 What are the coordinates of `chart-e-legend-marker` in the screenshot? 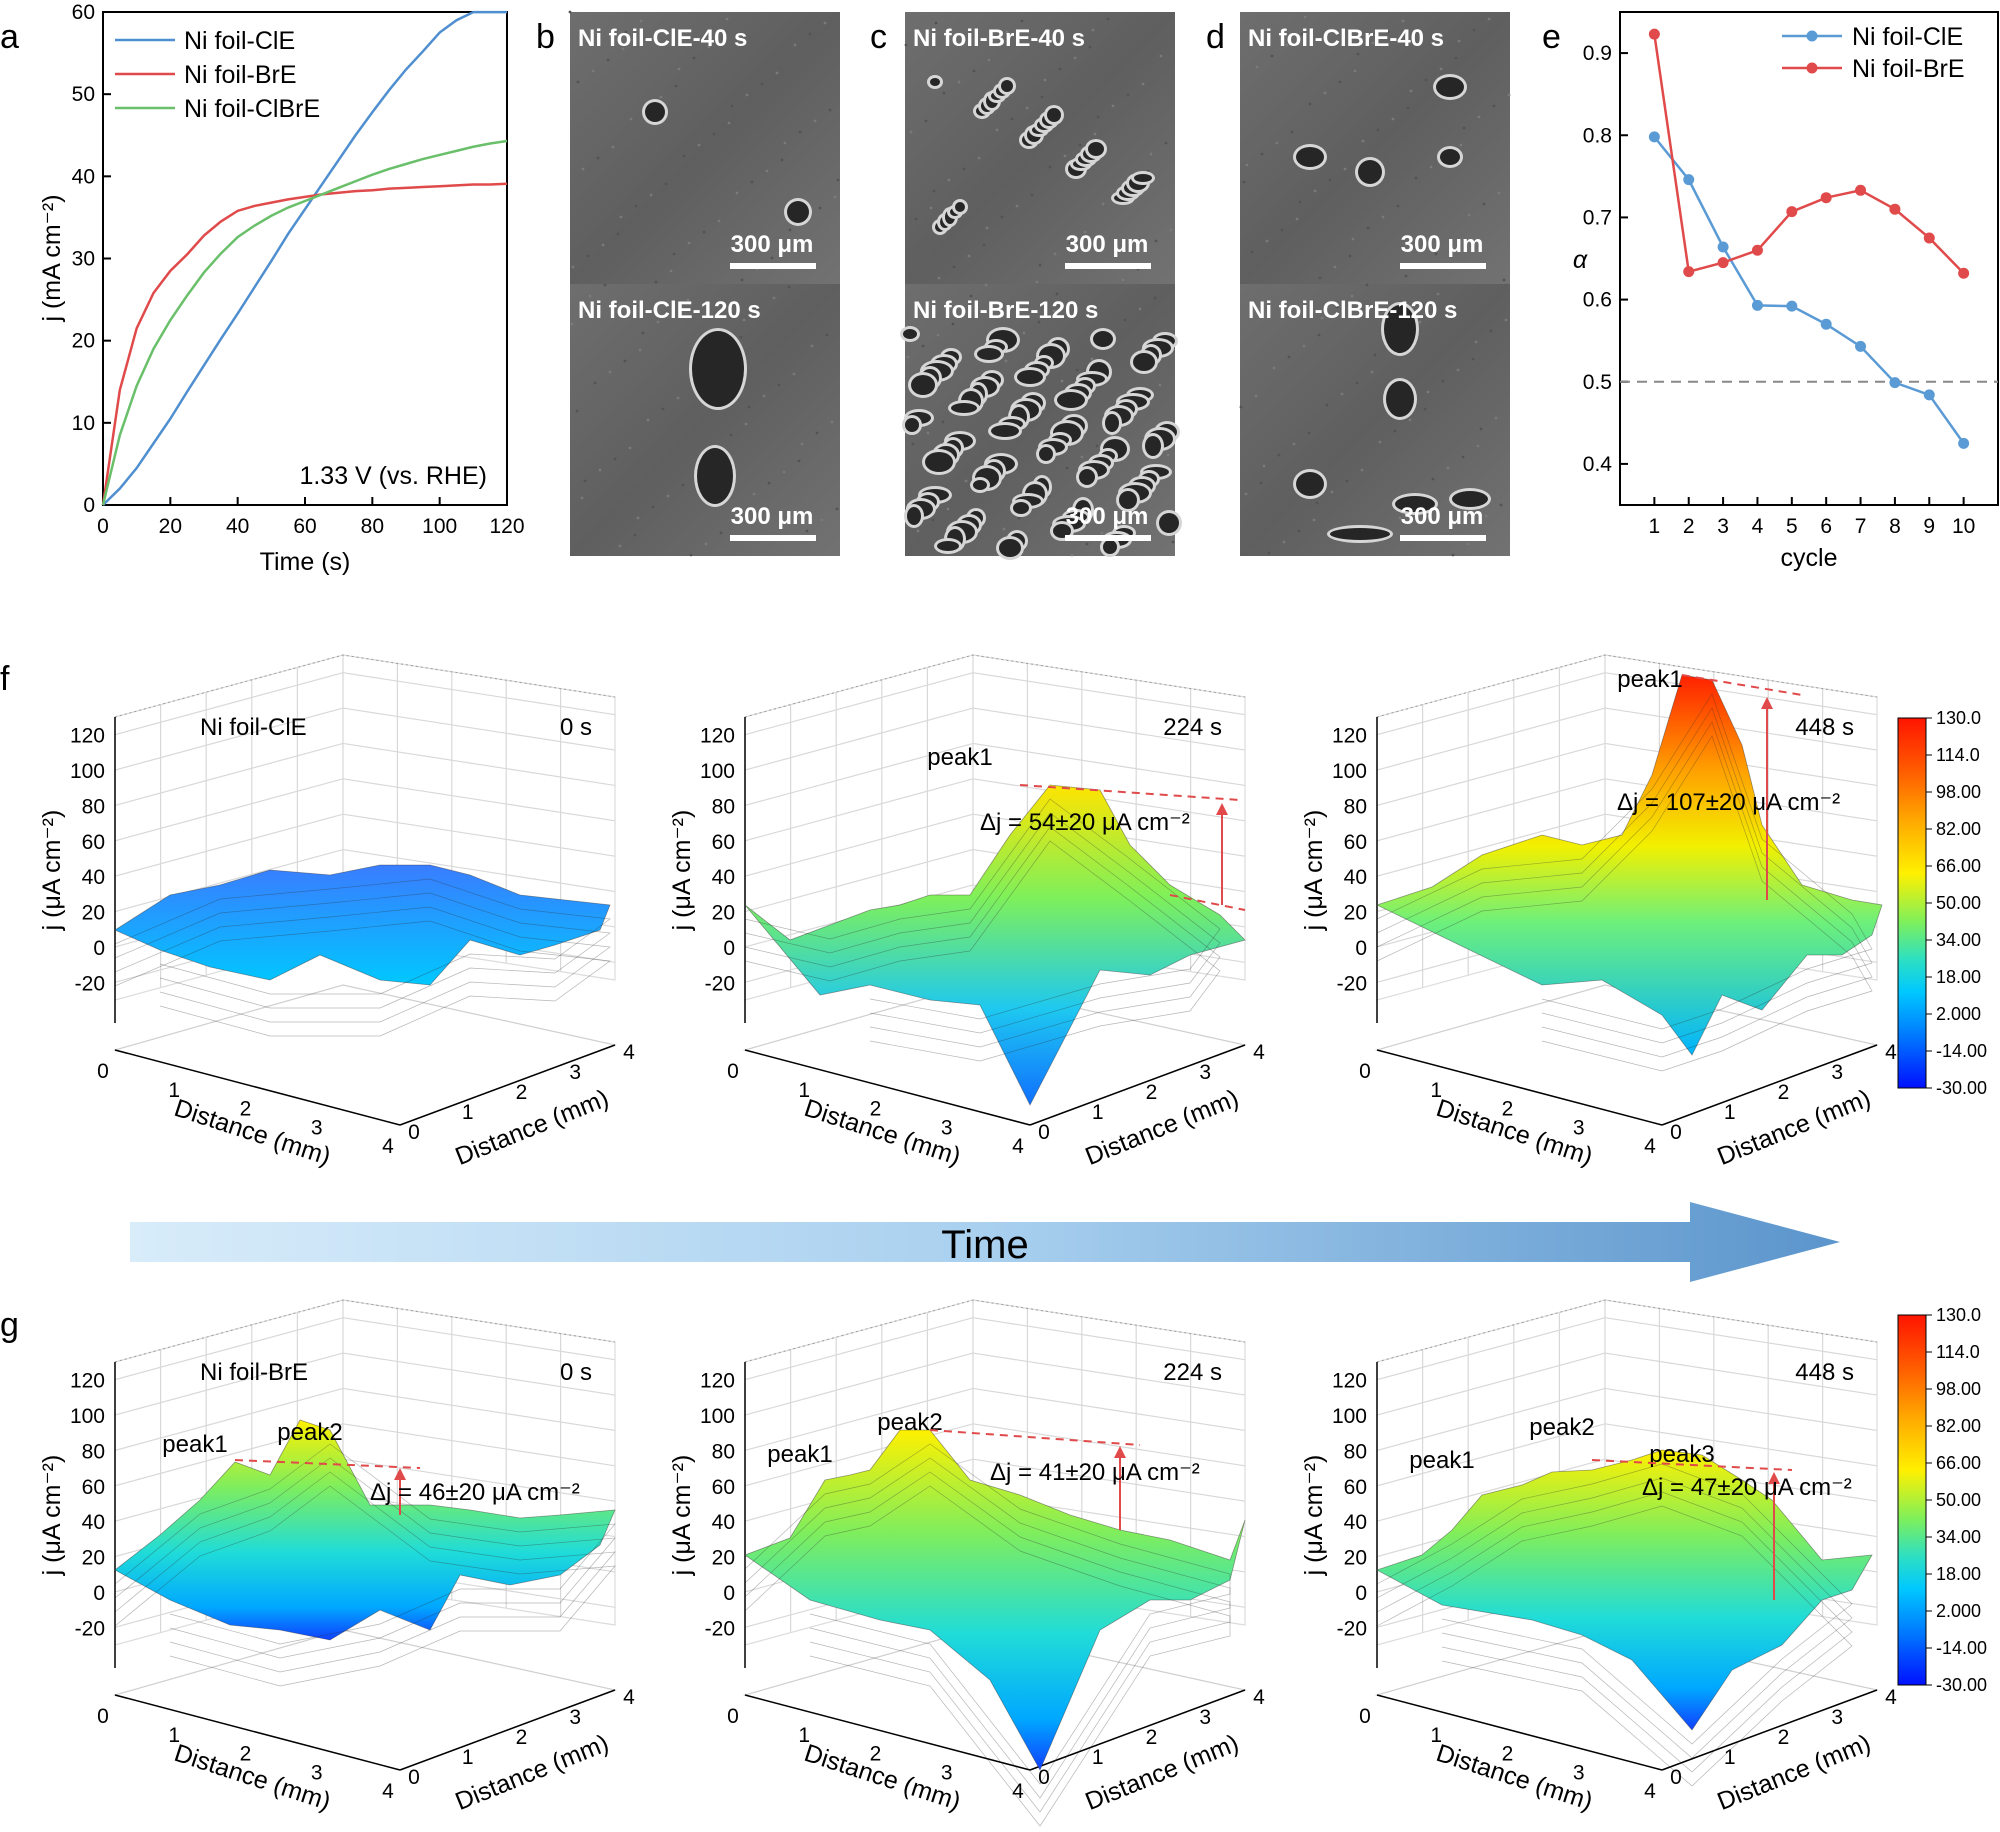 It's located at (1812, 36).